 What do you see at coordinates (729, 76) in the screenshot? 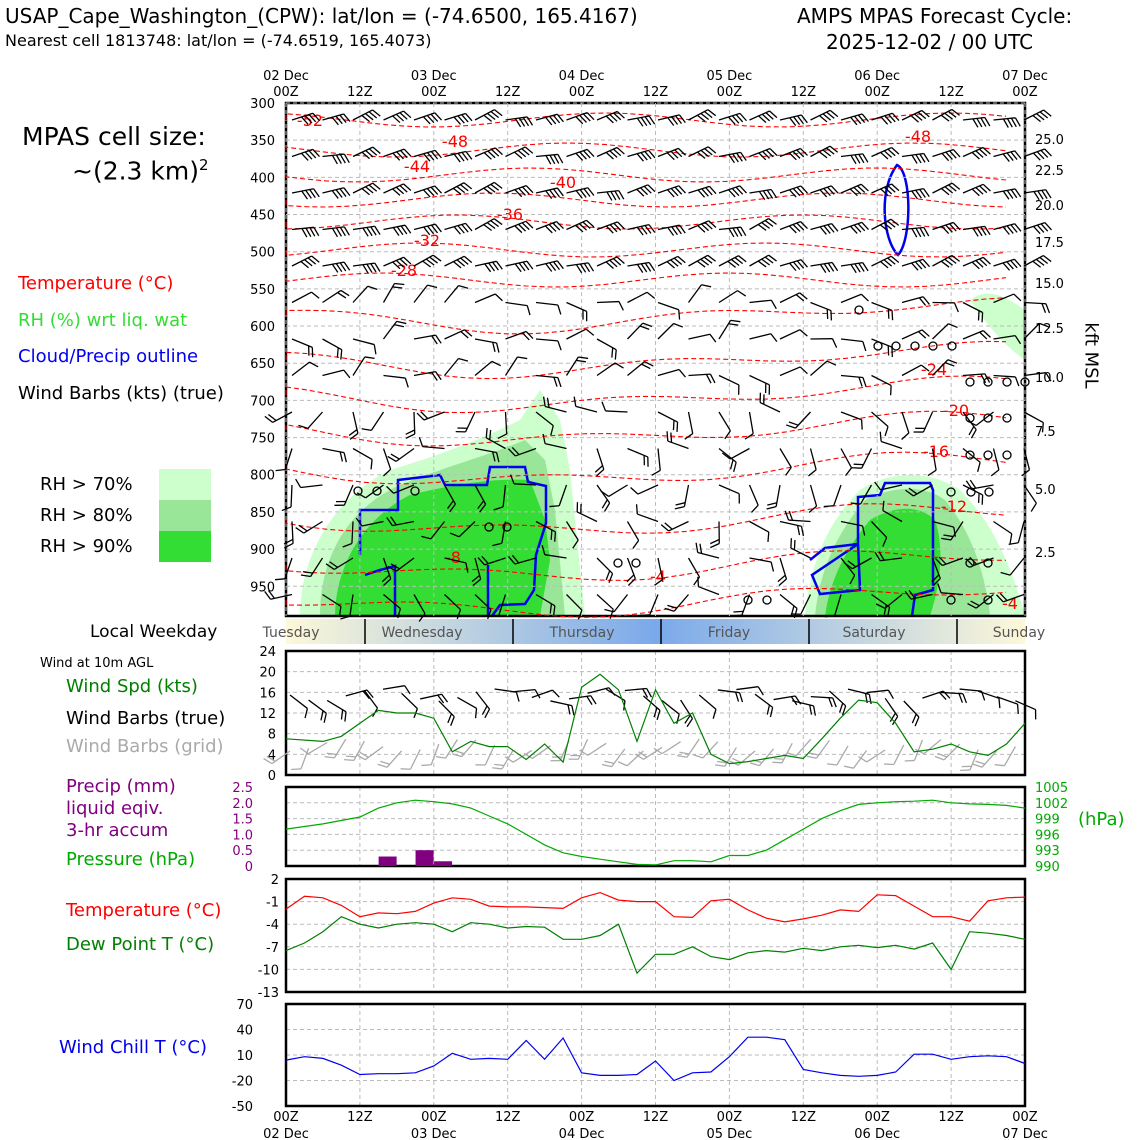
I see `top-date-label: 05 Dec` at bounding box center [729, 76].